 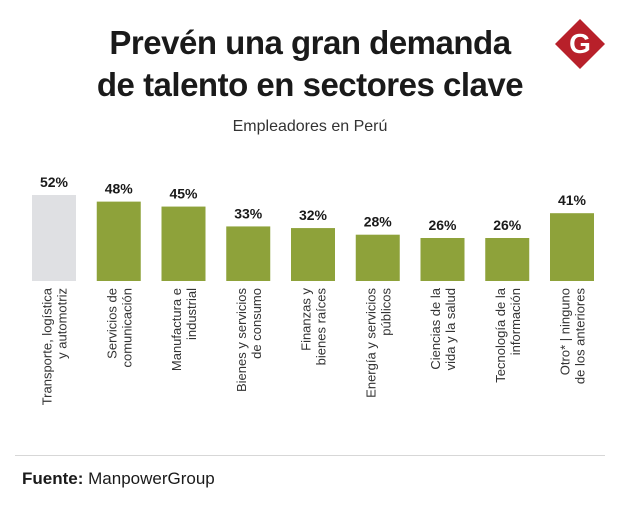 I want to click on category-label-6-line-1: vida y la salud, so click(x=450, y=329).